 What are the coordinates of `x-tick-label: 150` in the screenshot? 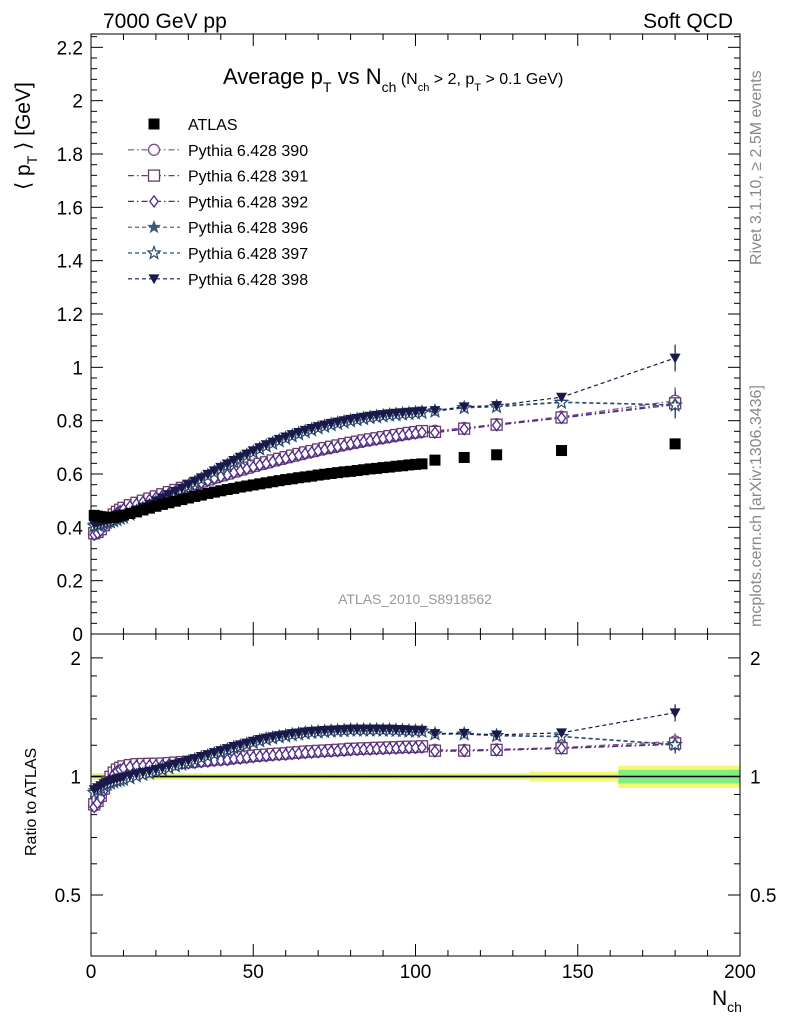 It's located at (578, 972).